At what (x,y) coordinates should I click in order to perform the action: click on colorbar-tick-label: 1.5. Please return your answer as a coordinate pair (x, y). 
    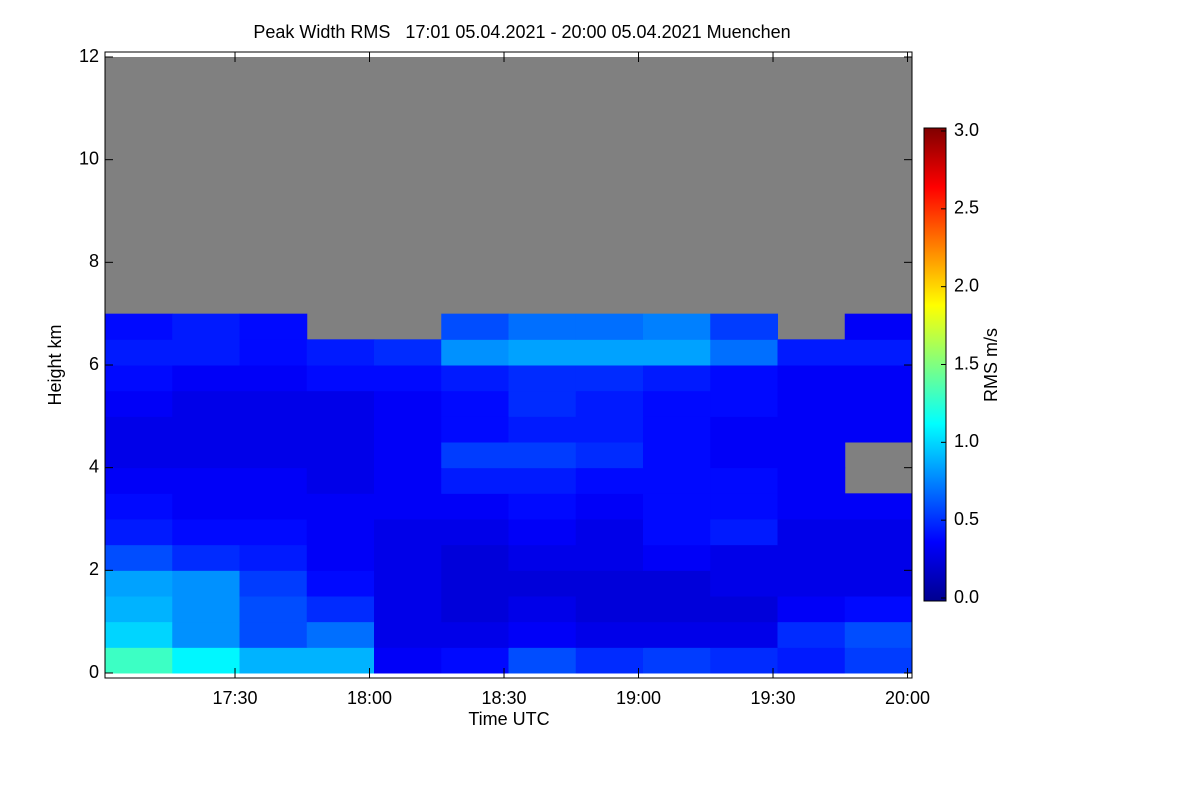
    Looking at the image, I should click on (966, 363).